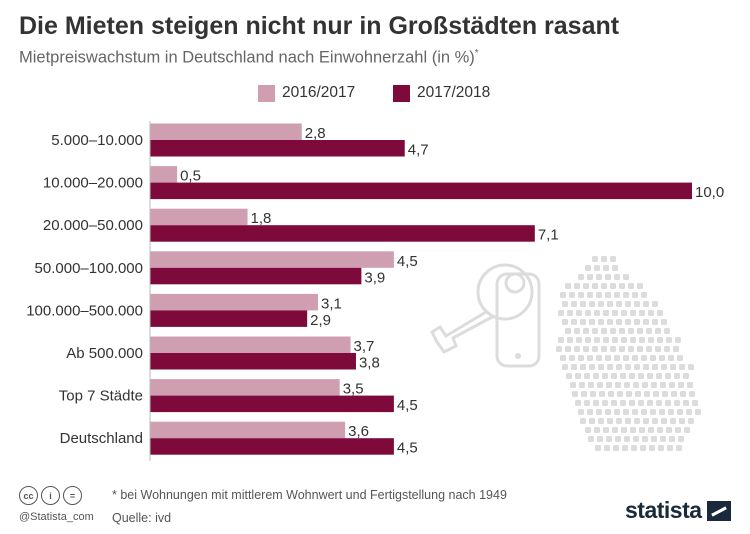 Image resolution: width=750 pixels, height=534 pixels. Describe the element at coordinates (104, 353) in the screenshot. I see `category-label: Ab 500.000` at that location.